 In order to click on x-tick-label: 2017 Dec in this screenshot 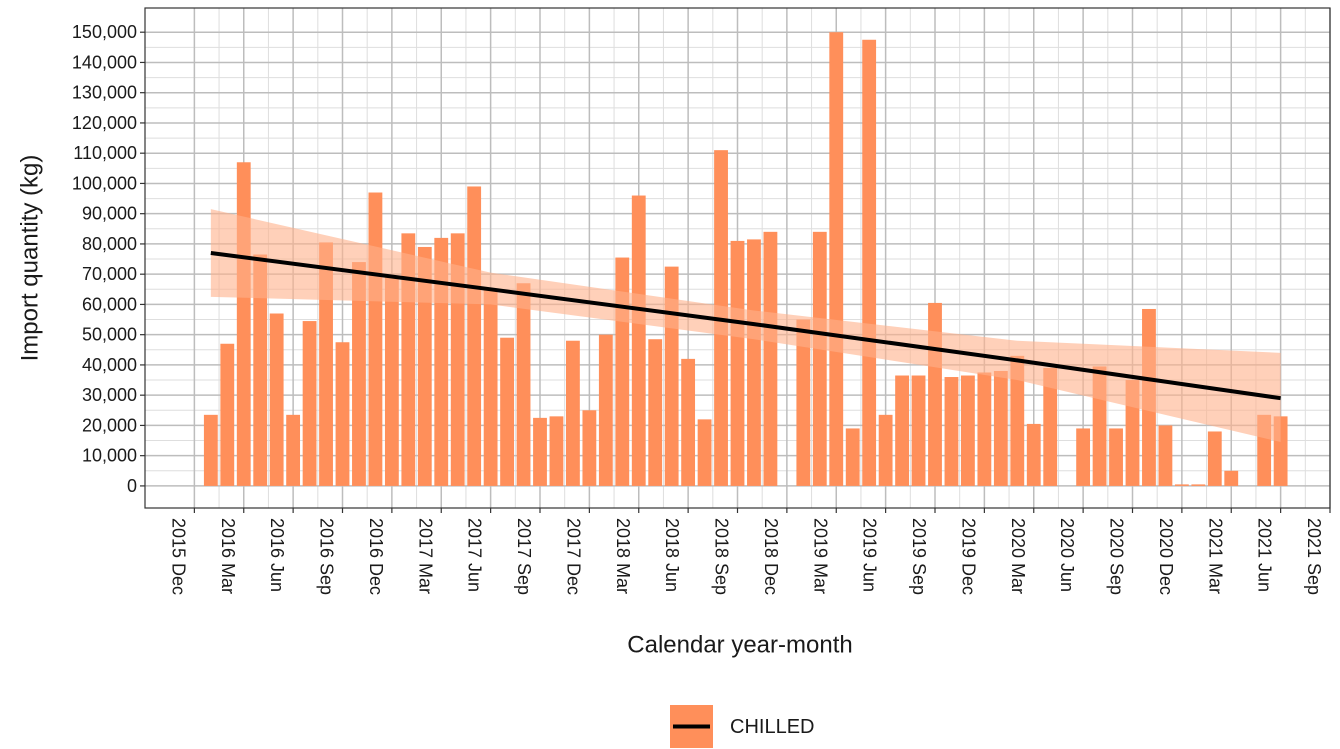, I will do `click(573, 556)`.